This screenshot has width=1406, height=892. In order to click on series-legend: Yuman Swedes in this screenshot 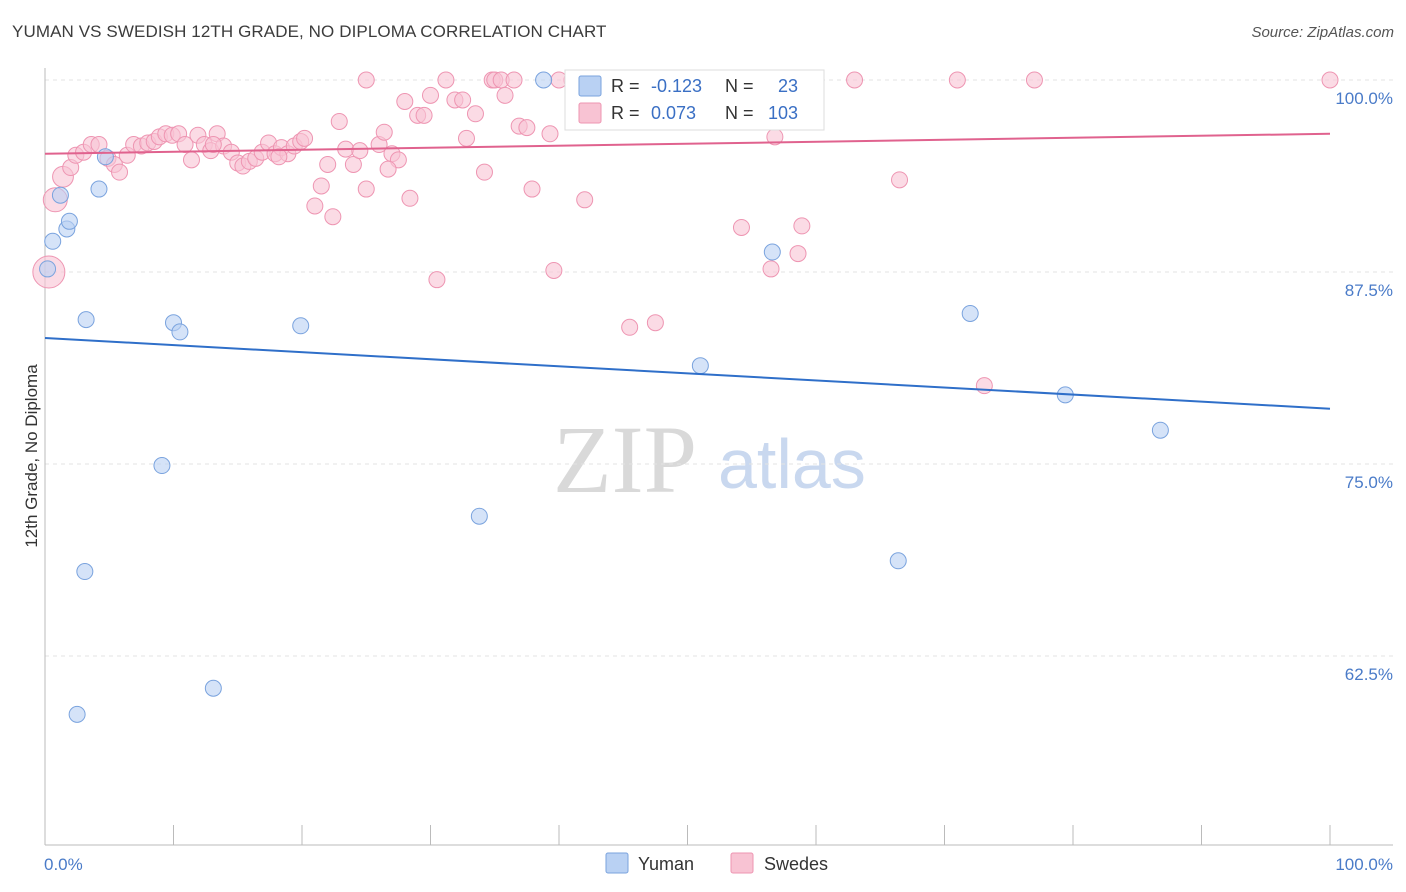, I will do `click(716, 863)`.